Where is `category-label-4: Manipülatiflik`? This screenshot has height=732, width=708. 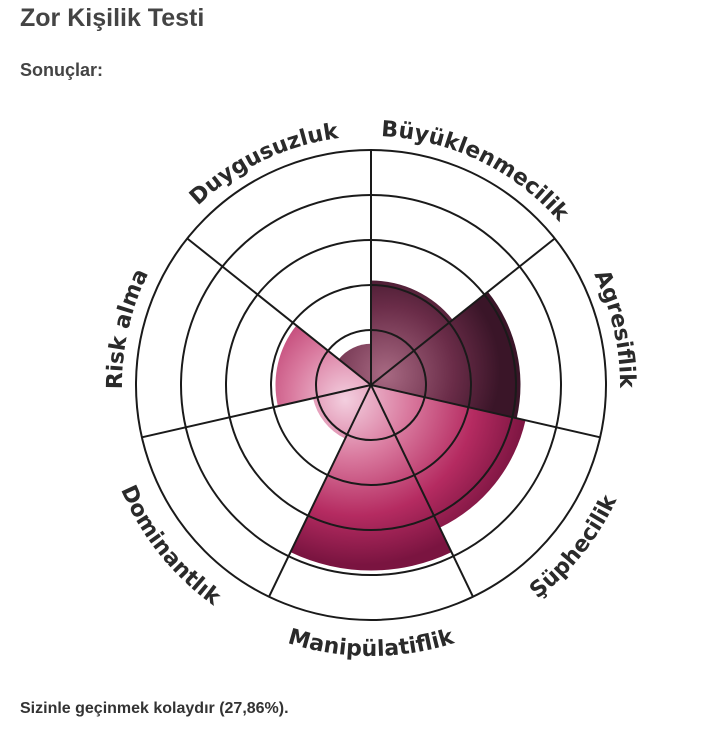
category-label-4: Manipülatiflik is located at coordinates (371, 643).